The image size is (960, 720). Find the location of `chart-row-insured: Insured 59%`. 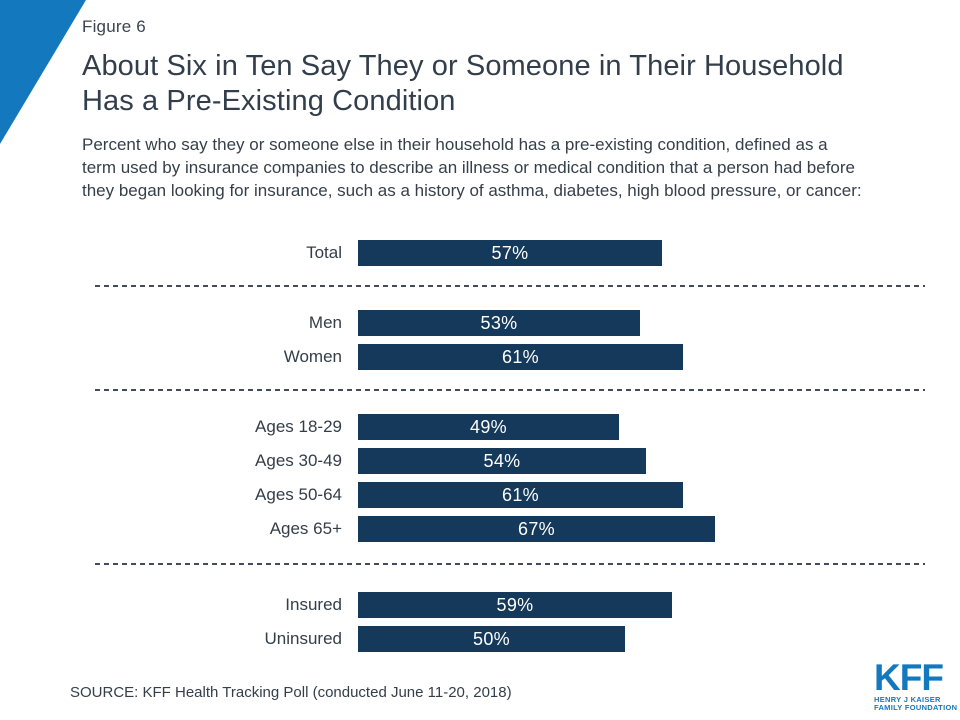

chart-row-insured: Insured 59% is located at coordinates (480, 605).